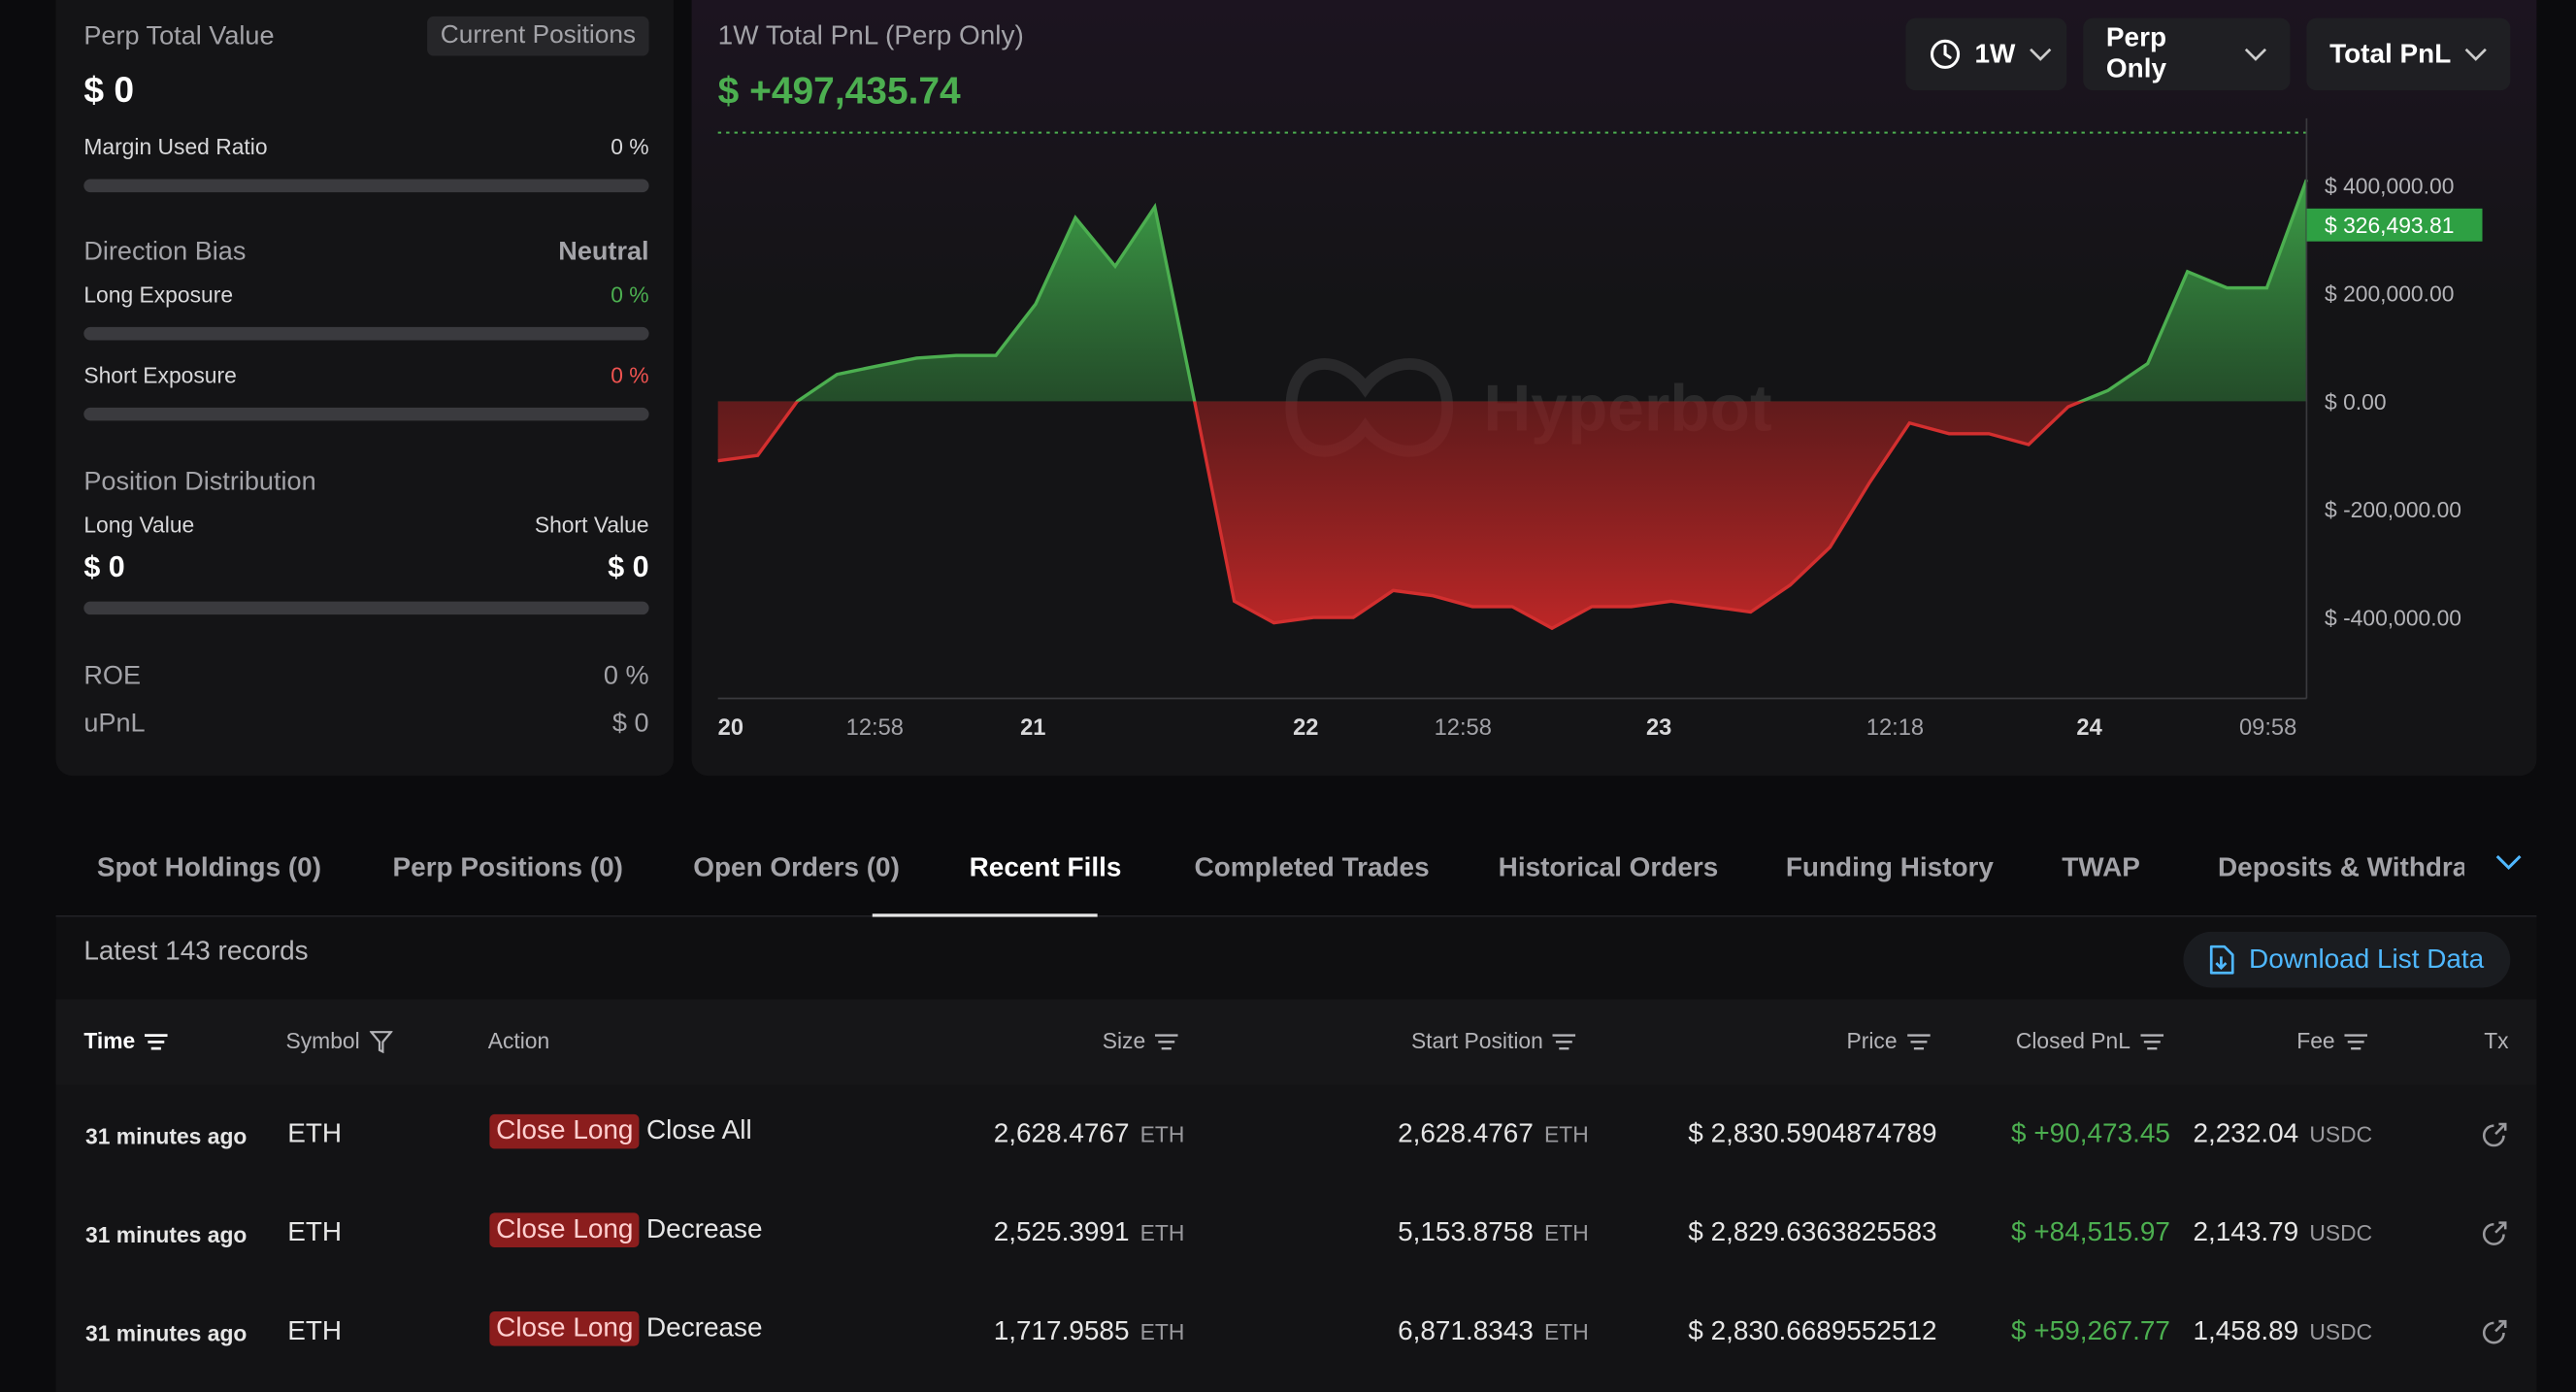 Image resolution: width=2576 pixels, height=1392 pixels. I want to click on y-tick-label: $ 200,000.00, so click(2389, 294).